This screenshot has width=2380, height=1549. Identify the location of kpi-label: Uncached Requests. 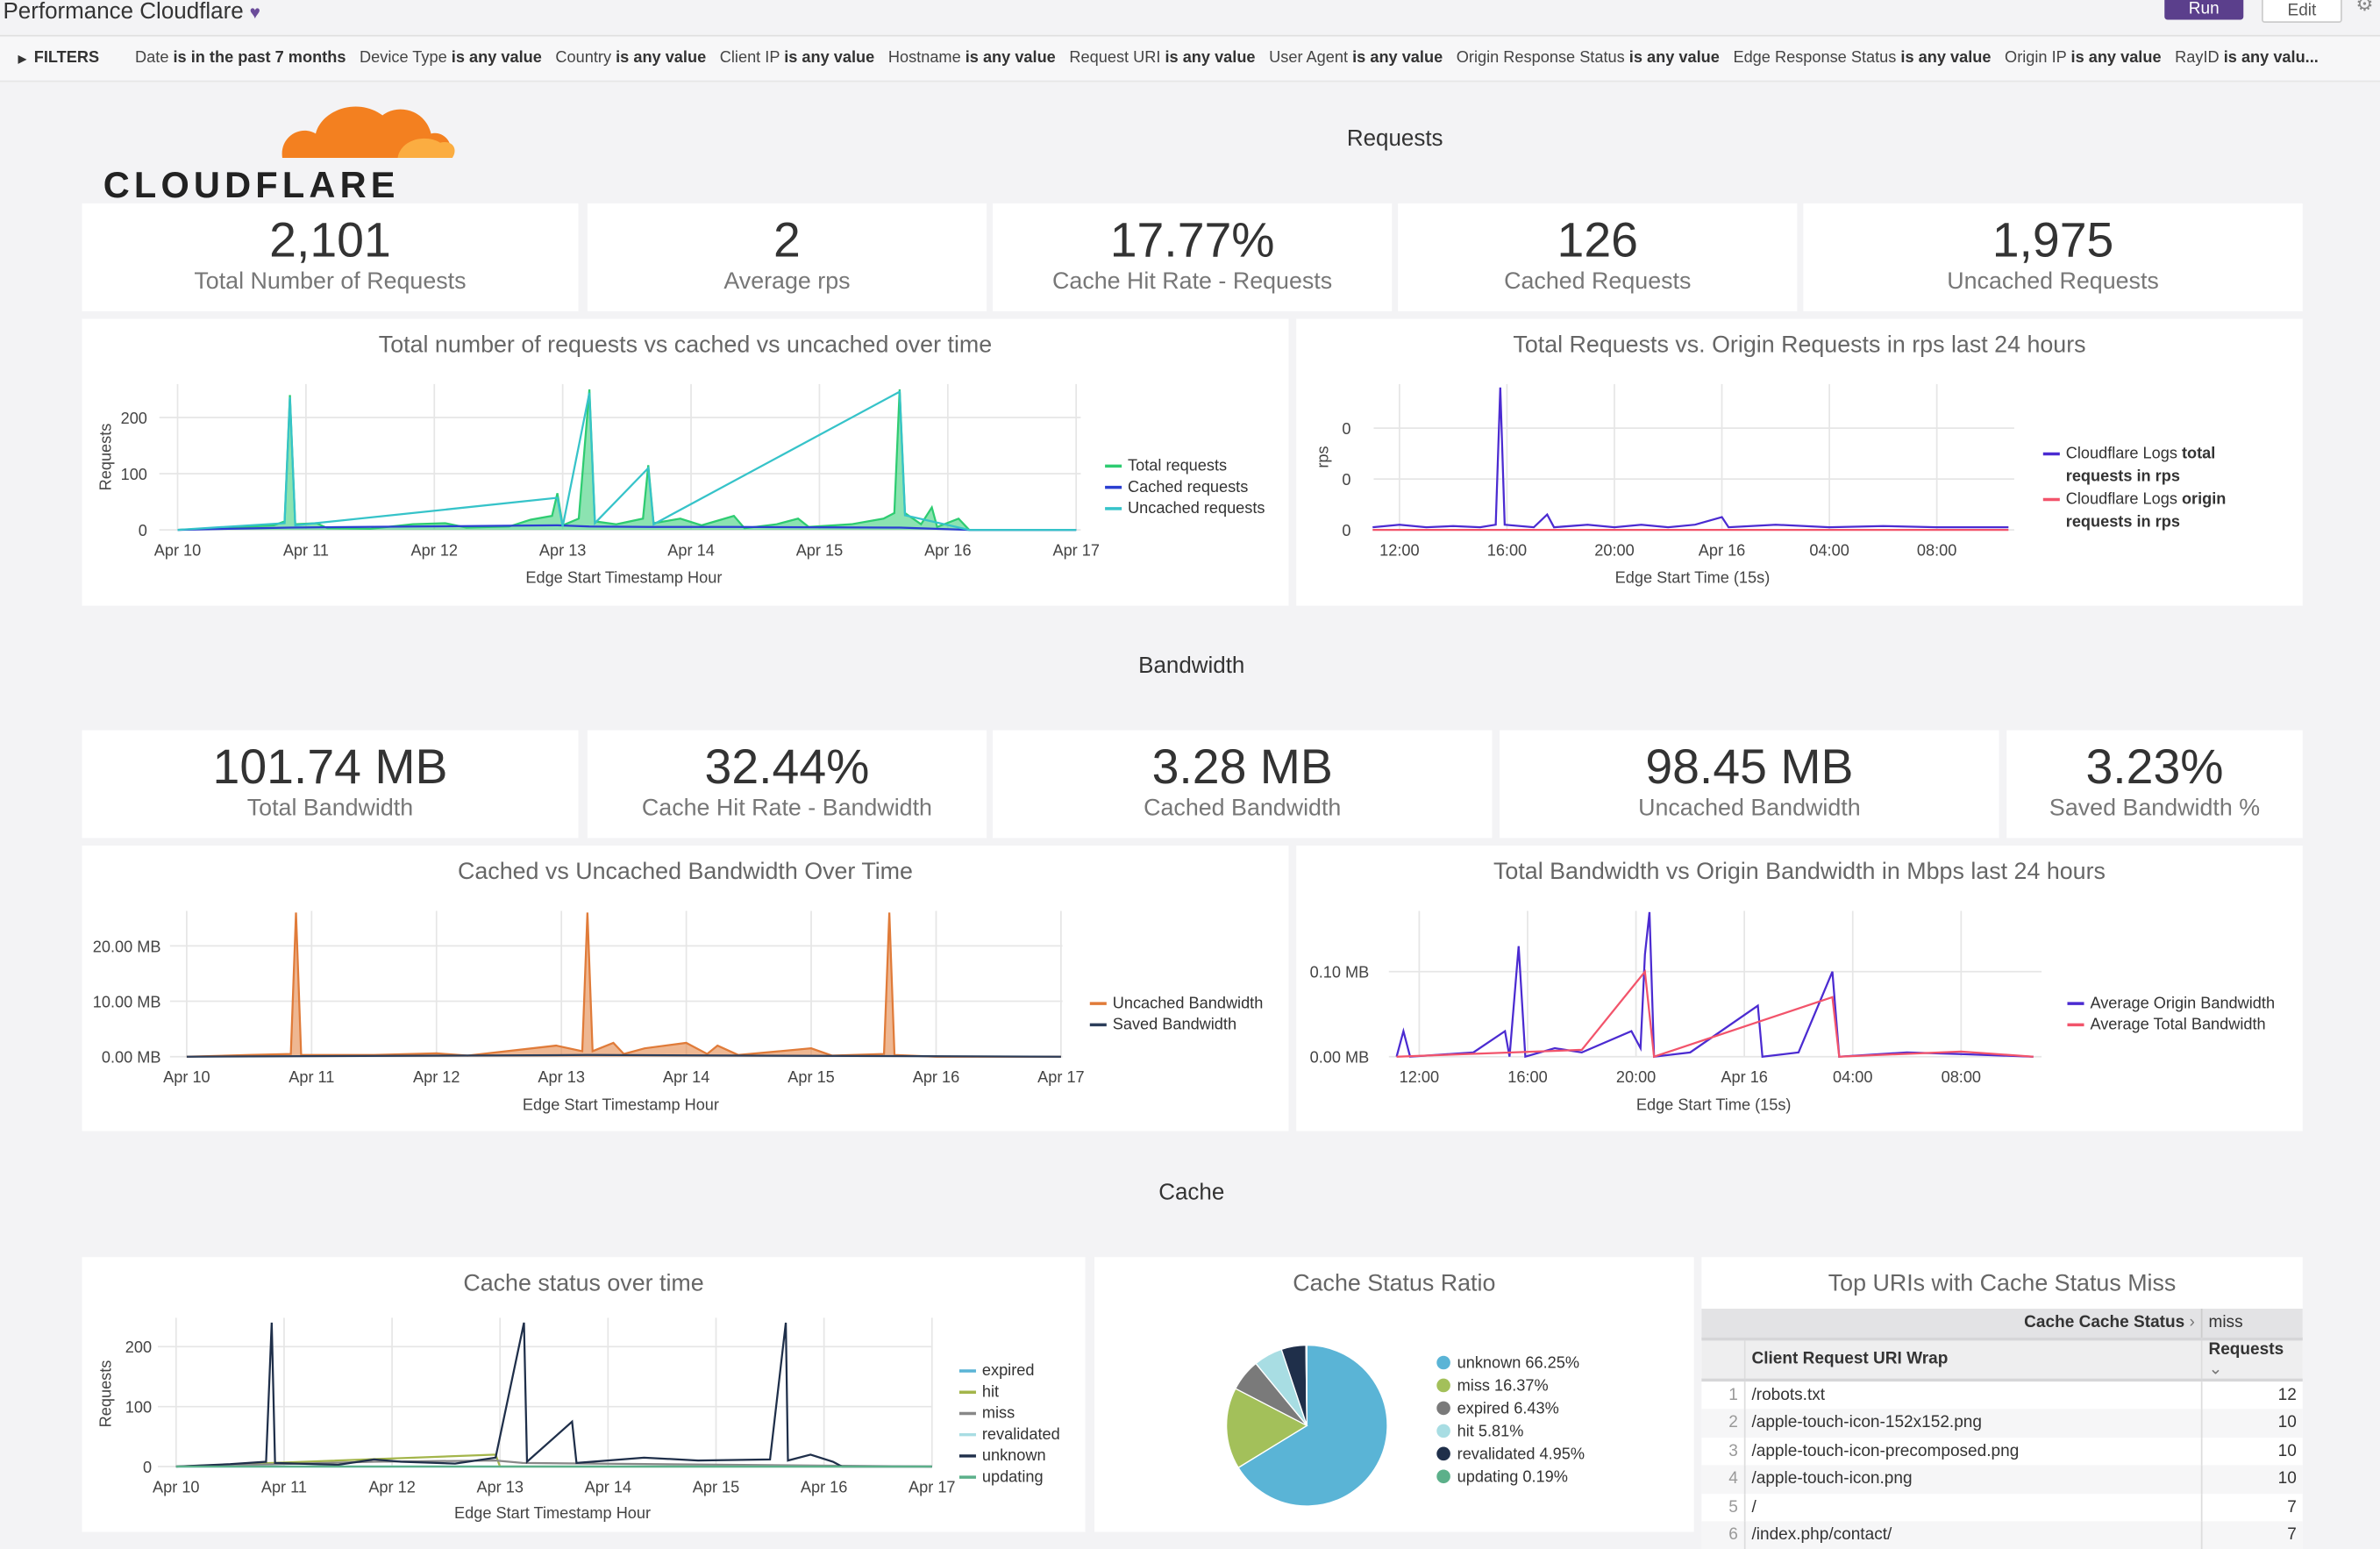
(2053, 281).